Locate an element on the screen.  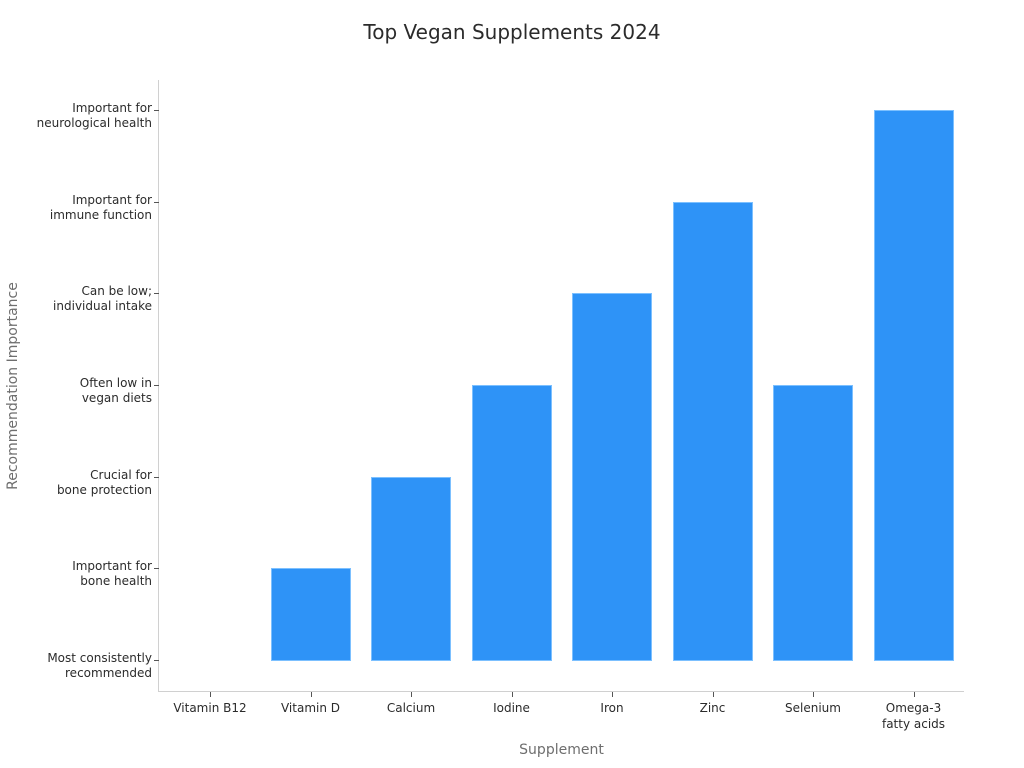
y-tick-label-line2: neurological health is located at coordinates (94, 122).